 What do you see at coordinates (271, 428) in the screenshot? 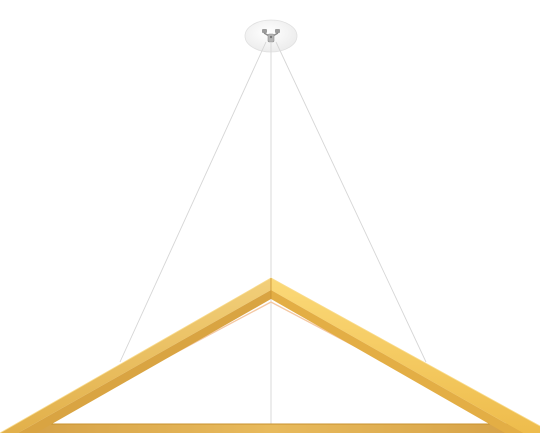
I see `bottom-bar` at bounding box center [271, 428].